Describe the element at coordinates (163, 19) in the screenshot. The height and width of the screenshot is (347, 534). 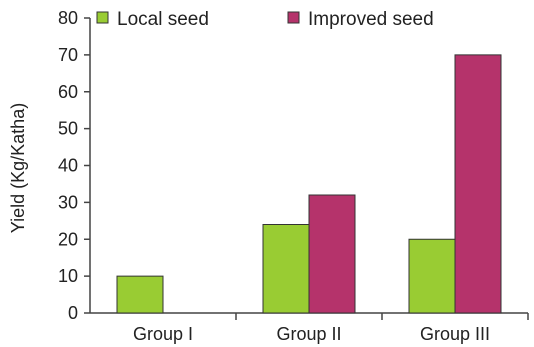
I see `legend-label: Local seed` at that location.